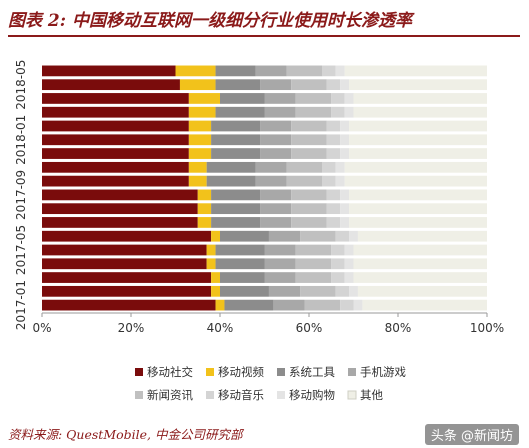 The width and height of the screenshot is (529, 448). I want to click on watermark: 头条 @新闻坊, so click(471, 434).